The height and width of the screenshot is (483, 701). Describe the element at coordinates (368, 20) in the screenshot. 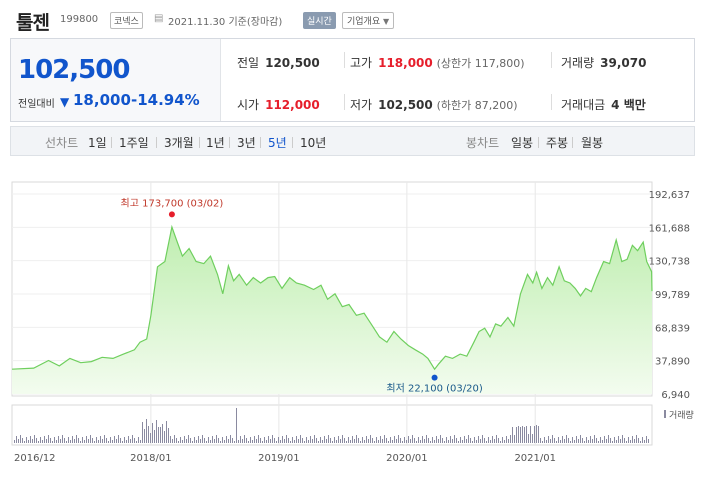

I see `company-info-dropdown: 기업개요 ▼` at that location.